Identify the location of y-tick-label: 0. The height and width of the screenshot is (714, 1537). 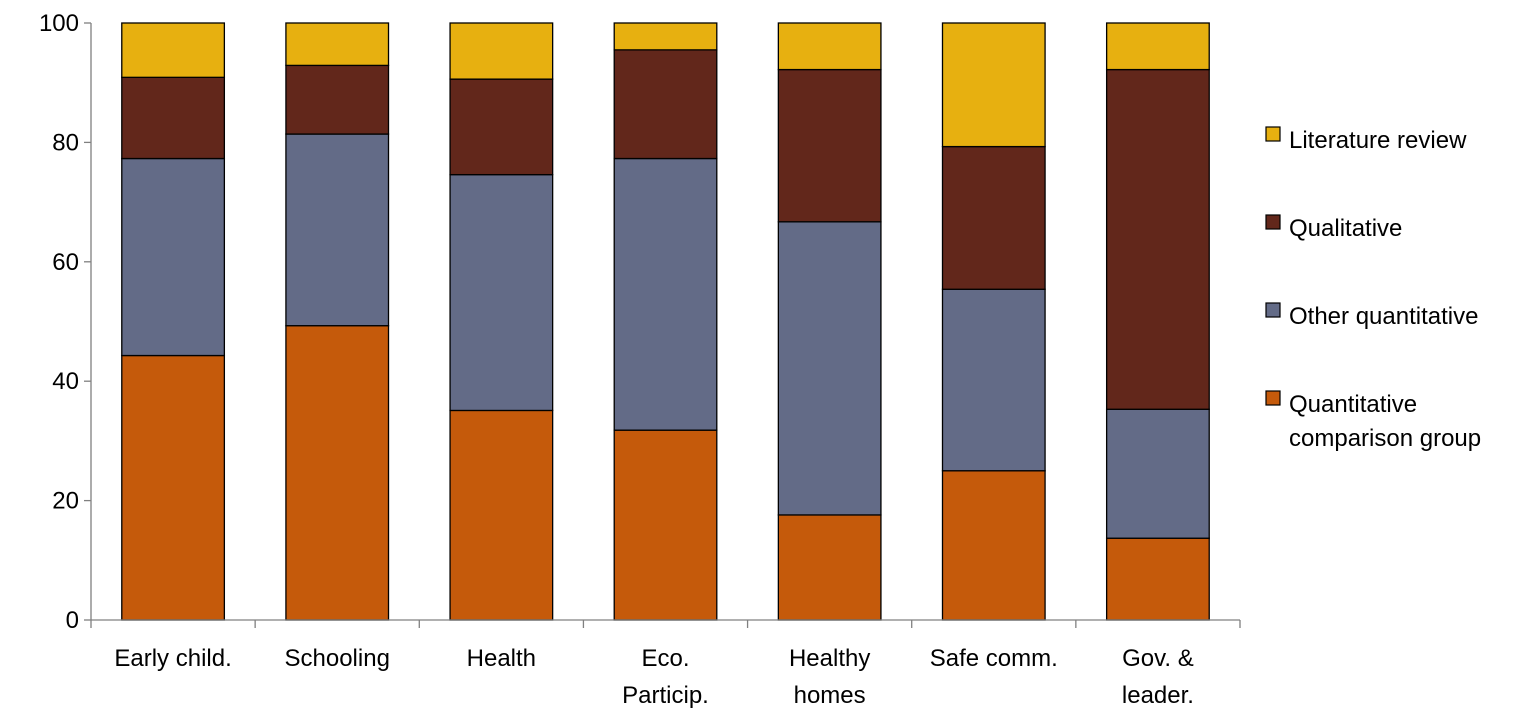
(72, 620).